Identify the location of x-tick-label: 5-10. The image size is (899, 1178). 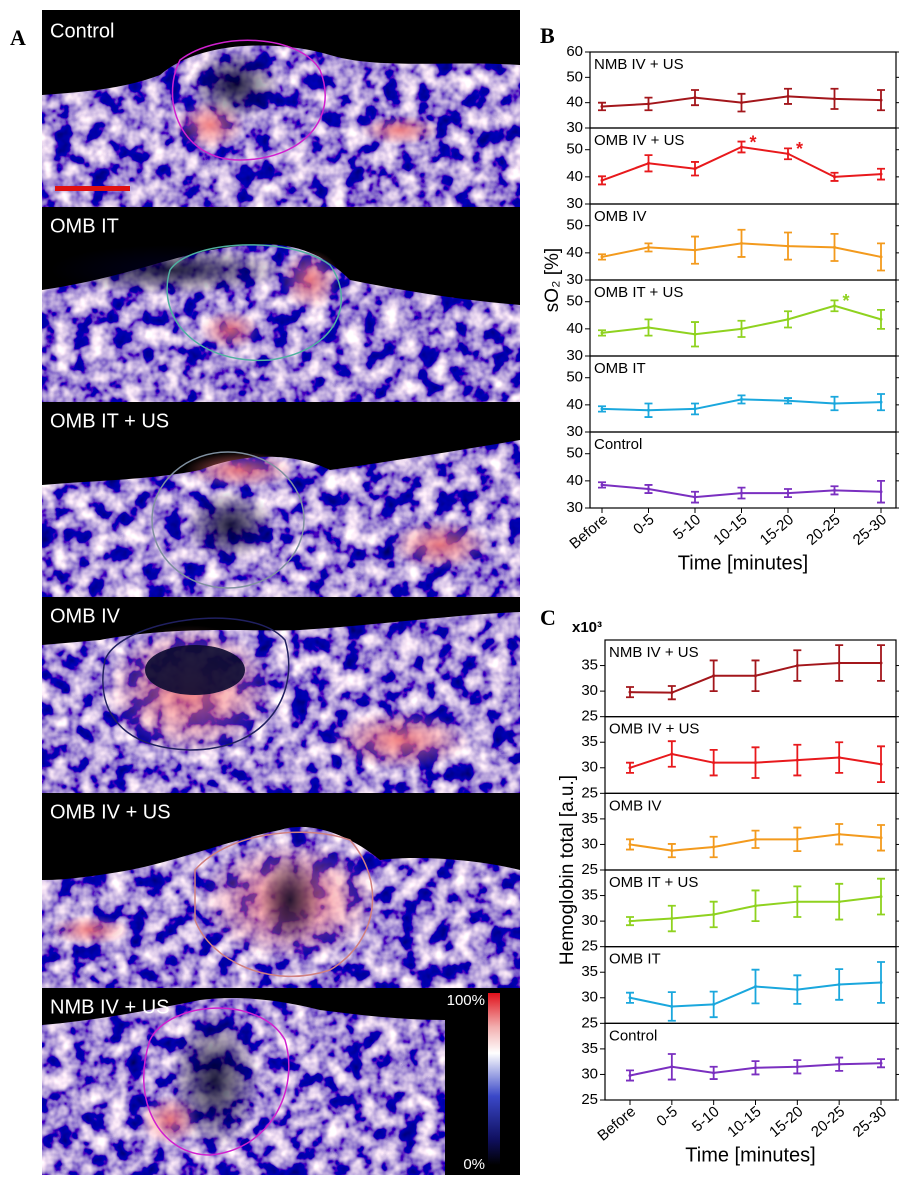
(706, 1119).